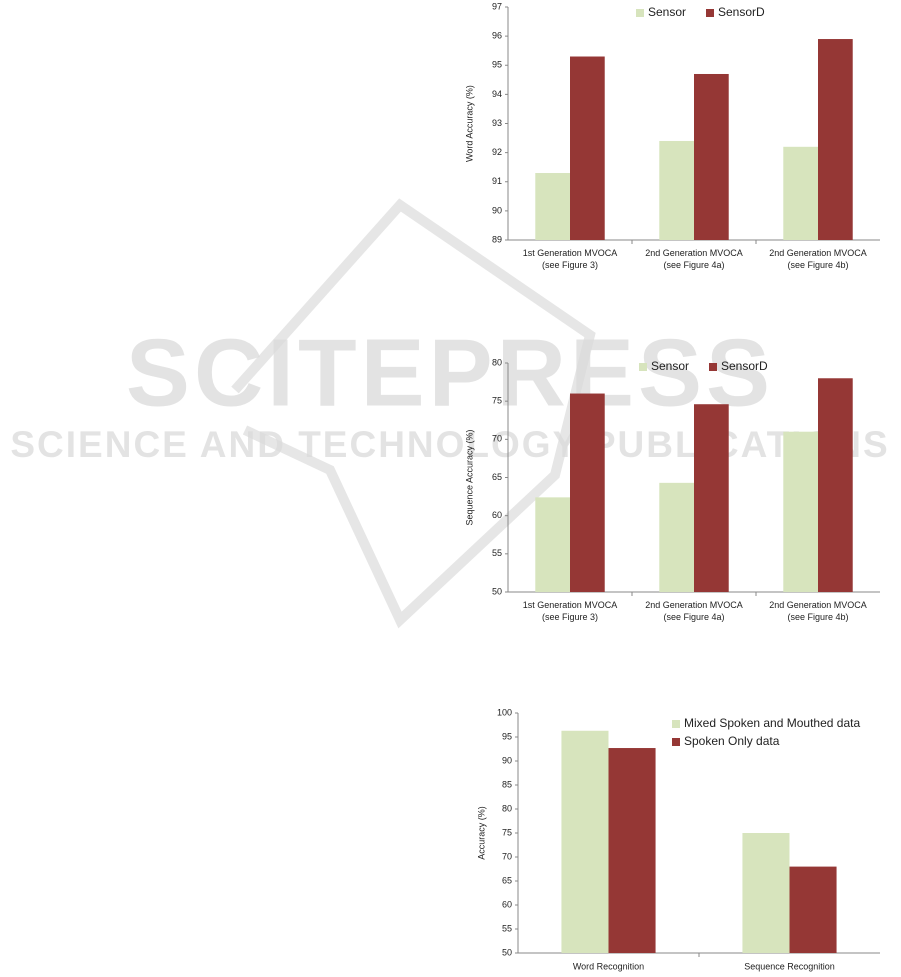  What do you see at coordinates (469, 123) in the screenshot?
I see `y-axis-label: Word Accuracy (%)` at bounding box center [469, 123].